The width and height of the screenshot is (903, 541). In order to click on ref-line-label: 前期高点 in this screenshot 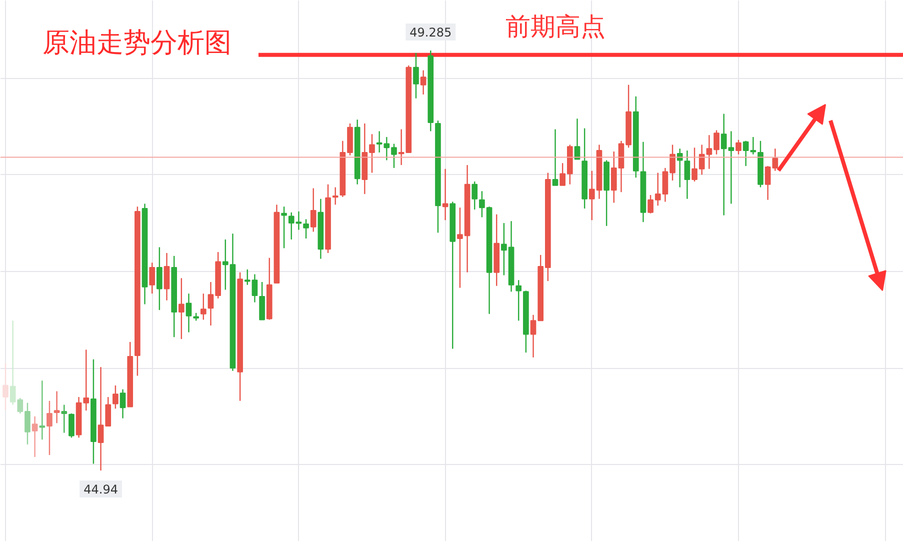, I will do `click(556, 26)`.